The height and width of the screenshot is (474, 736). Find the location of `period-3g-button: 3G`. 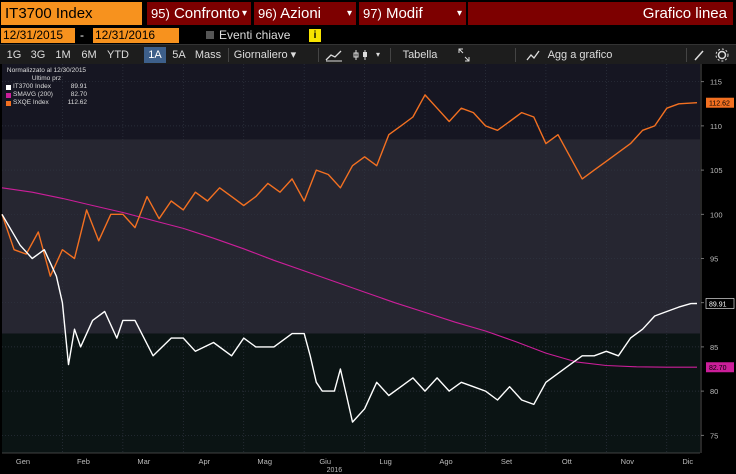

period-3g-button: 3G is located at coordinates (38, 55).